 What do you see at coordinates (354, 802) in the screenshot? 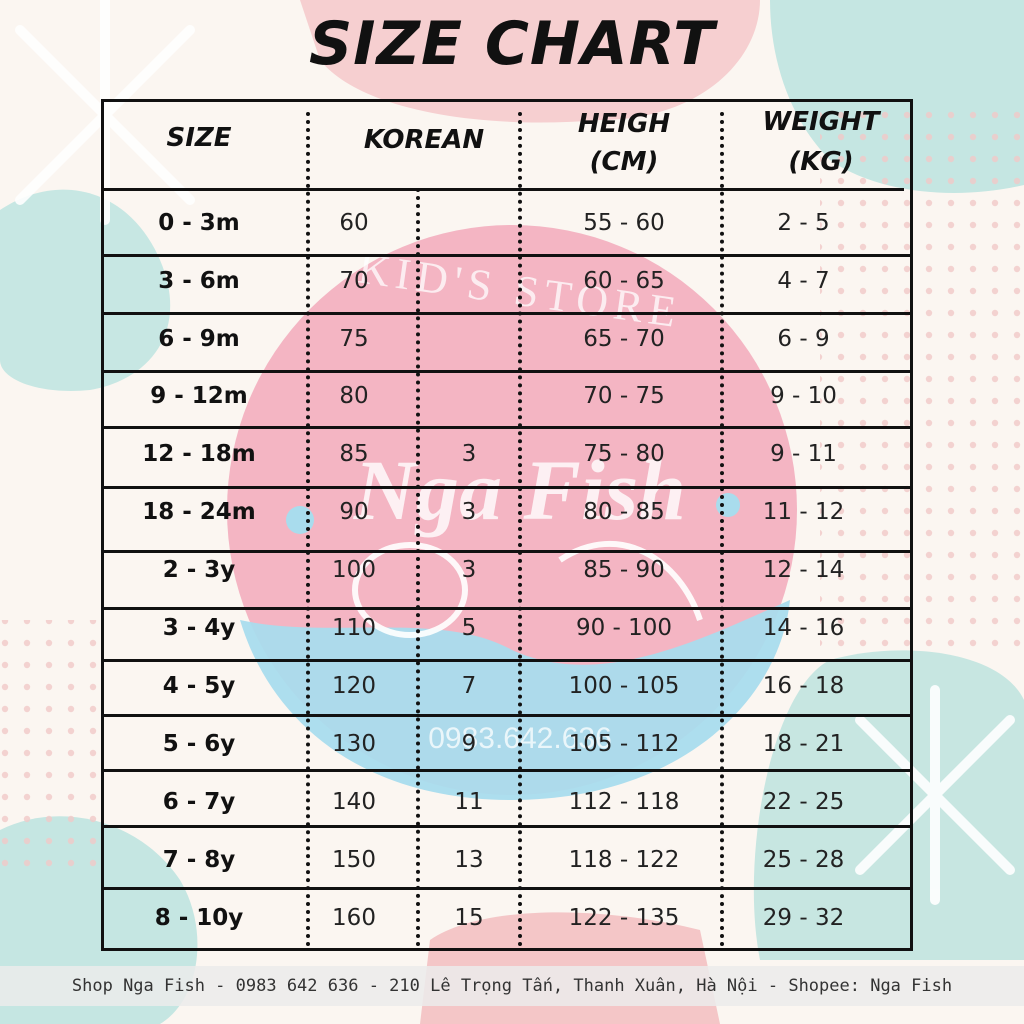
I see `cell-korean: 140` at bounding box center [354, 802].